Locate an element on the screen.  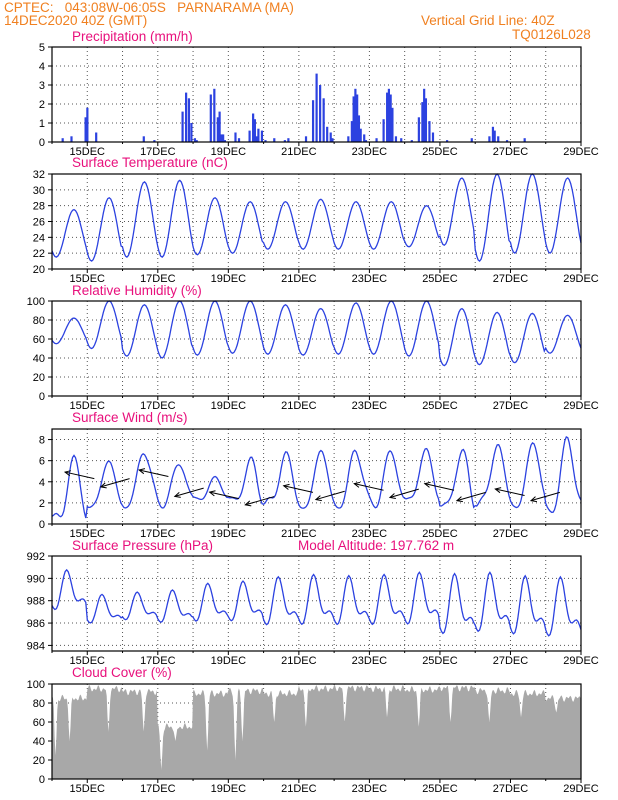
y-tick-label: 984 is located at coordinates (36, 646).